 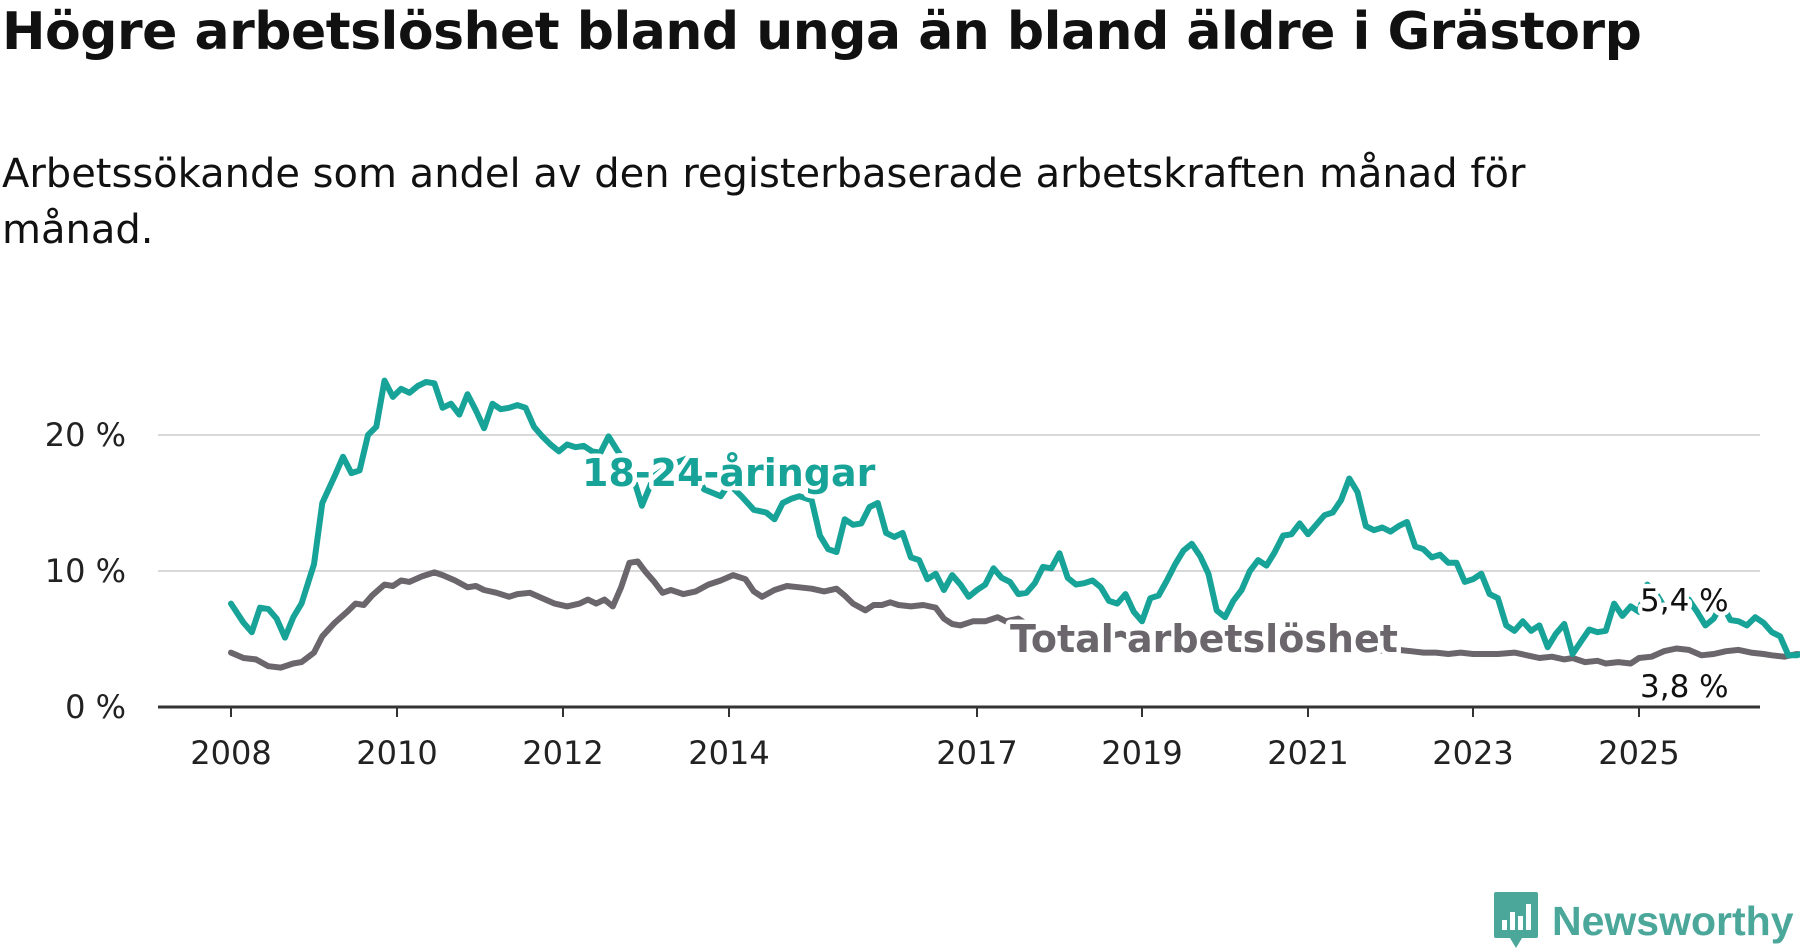 What do you see at coordinates (562, 753) in the screenshot?
I see `x-tick-label: 2012` at bounding box center [562, 753].